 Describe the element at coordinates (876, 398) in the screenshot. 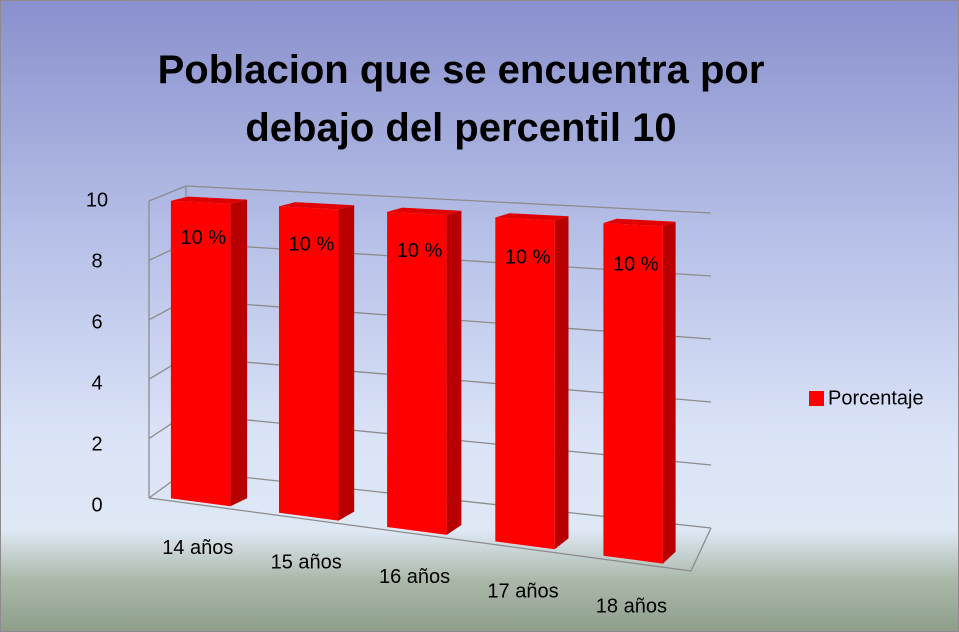

I see `legend-label: Porcentaje` at that location.